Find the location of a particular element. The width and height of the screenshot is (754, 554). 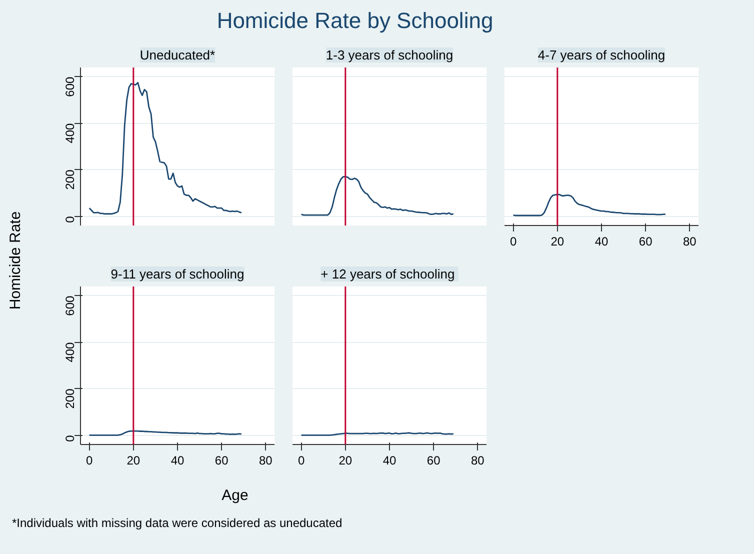

chart-title: Uneducated* is located at coordinates (178, 55).